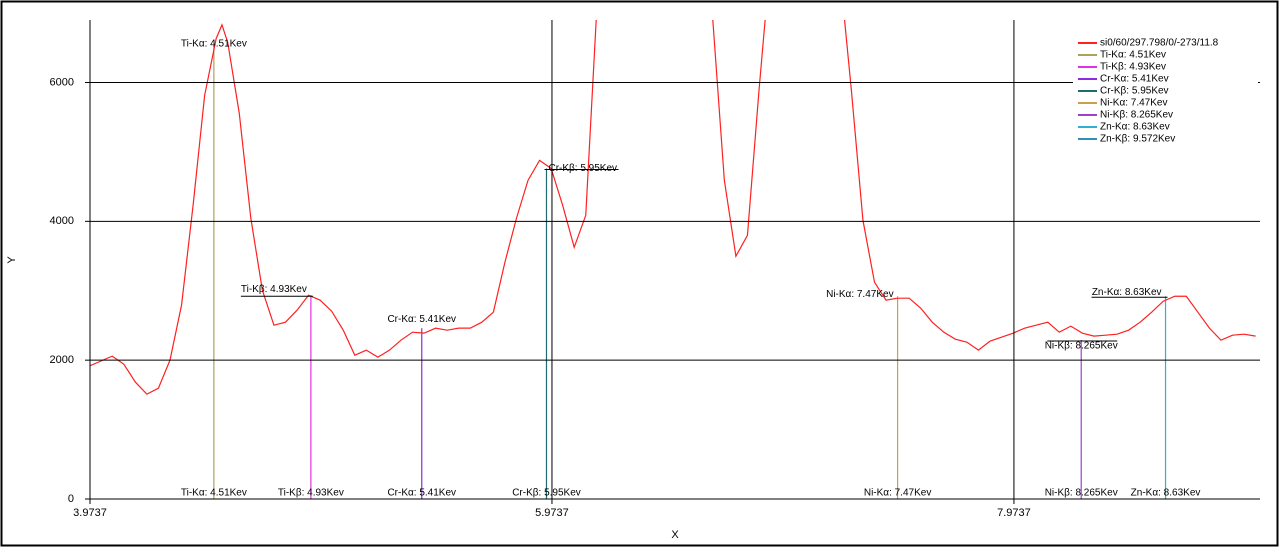  What do you see at coordinates (90, 513) in the screenshot?
I see `x-tick-label: 3.9737` at bounding box center [90, 513].